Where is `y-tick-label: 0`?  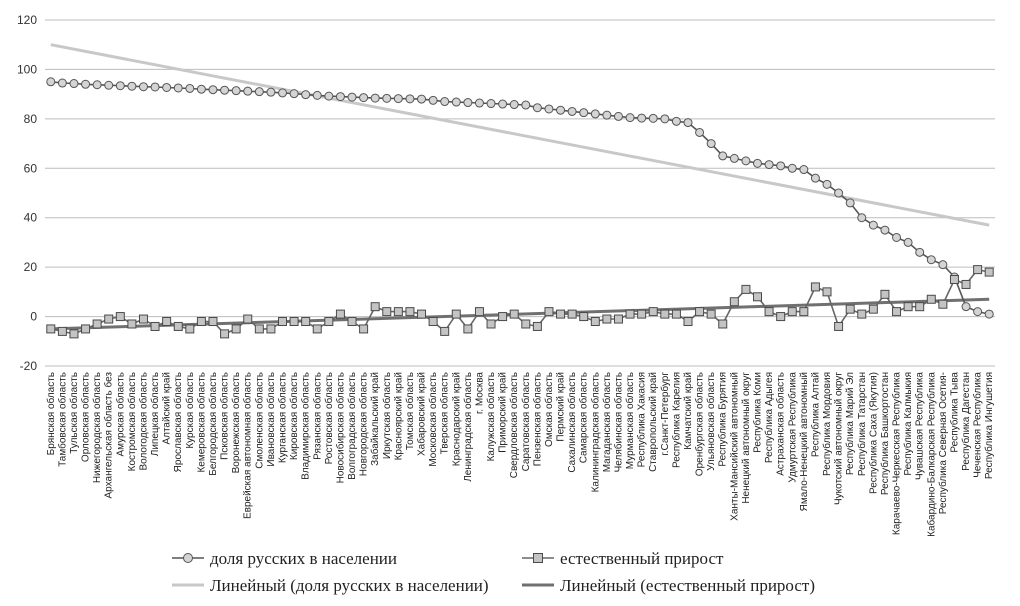
y-tick-label: 0 is located at coordinates (33, 317).